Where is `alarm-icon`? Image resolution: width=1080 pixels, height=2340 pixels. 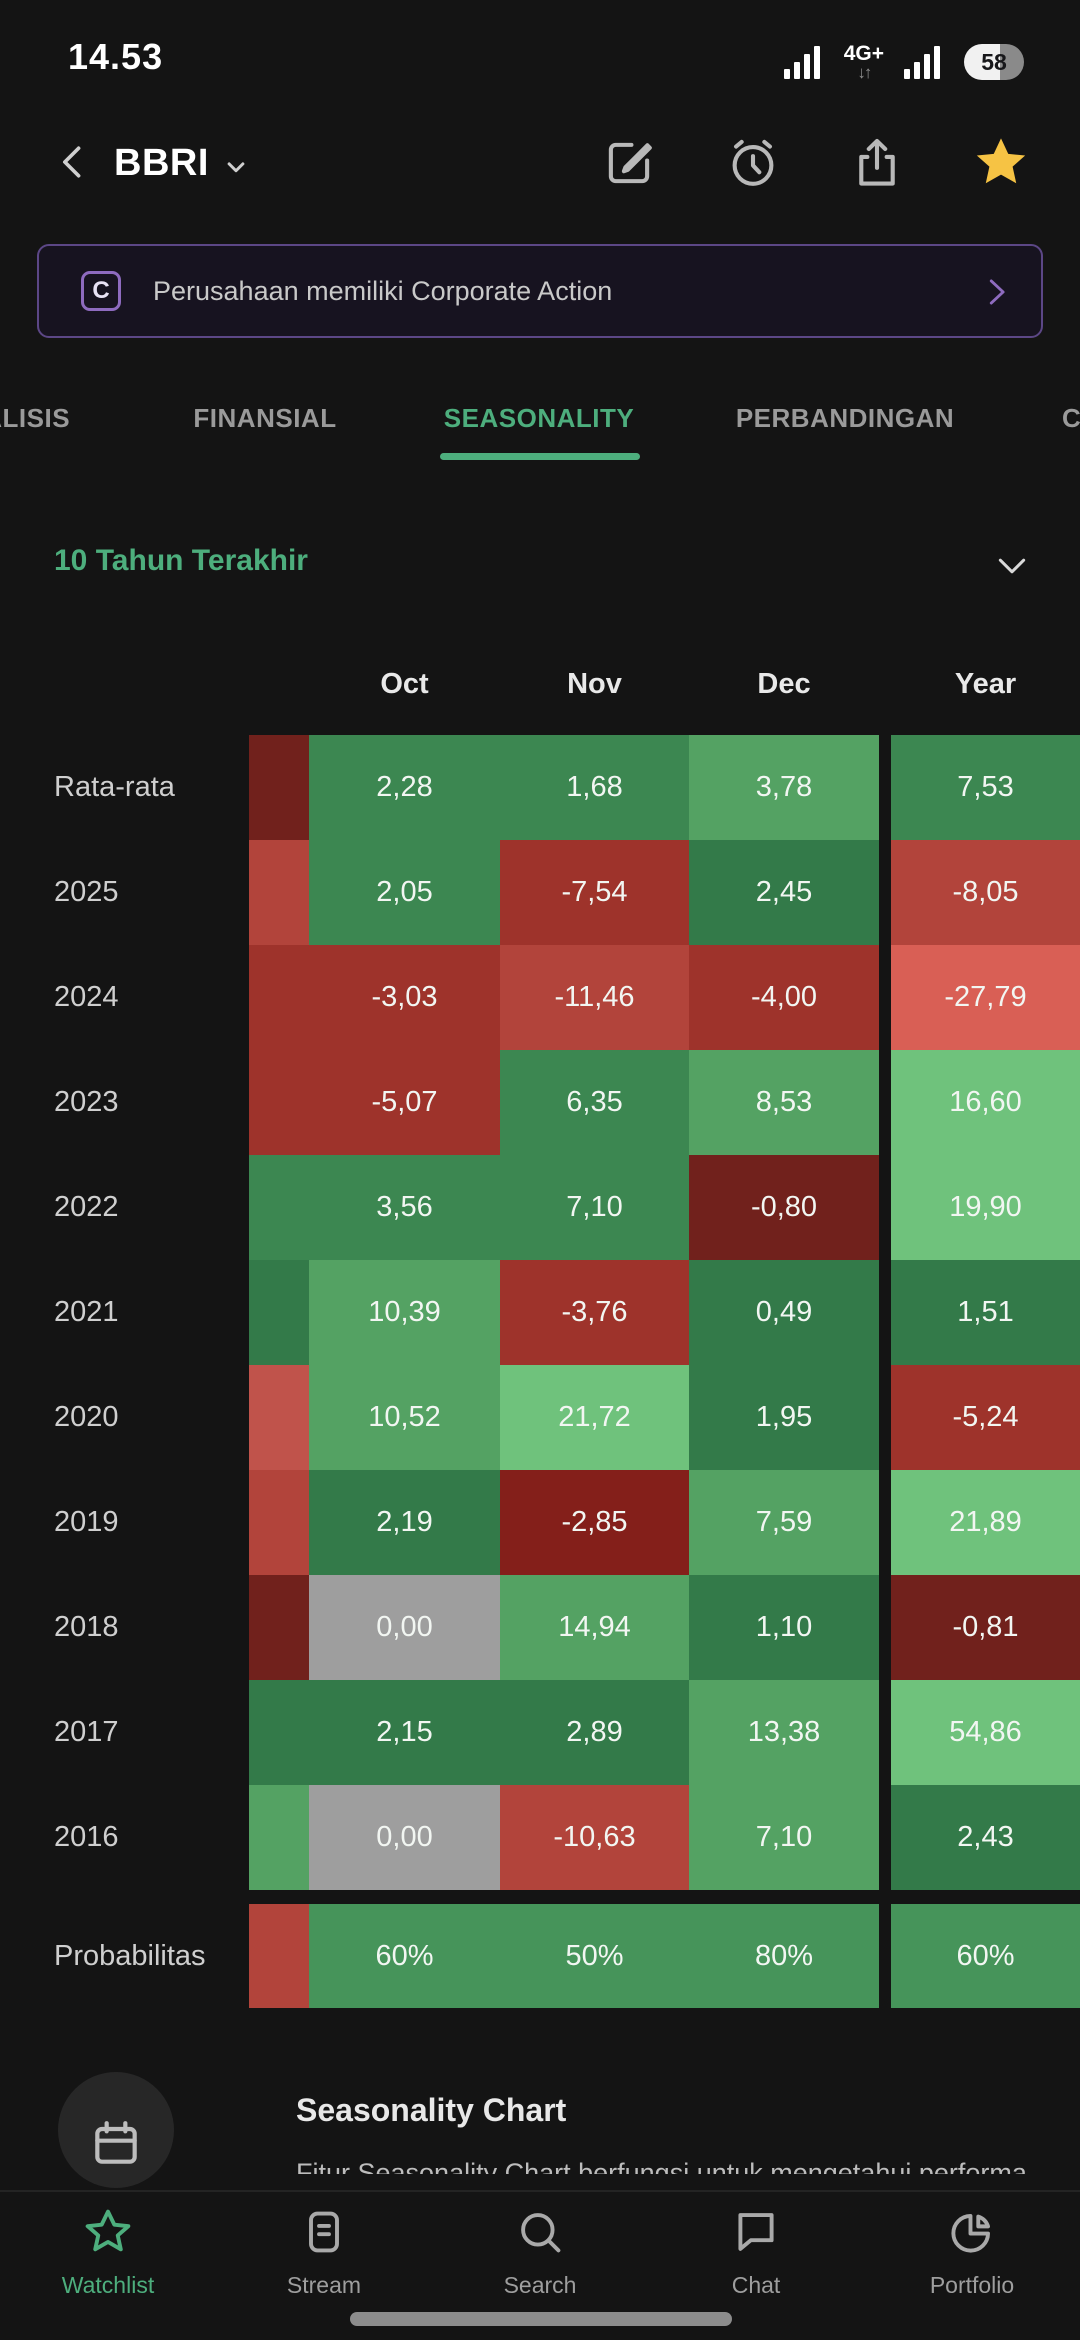
alarm-icon is located at coordinates (753, 163).